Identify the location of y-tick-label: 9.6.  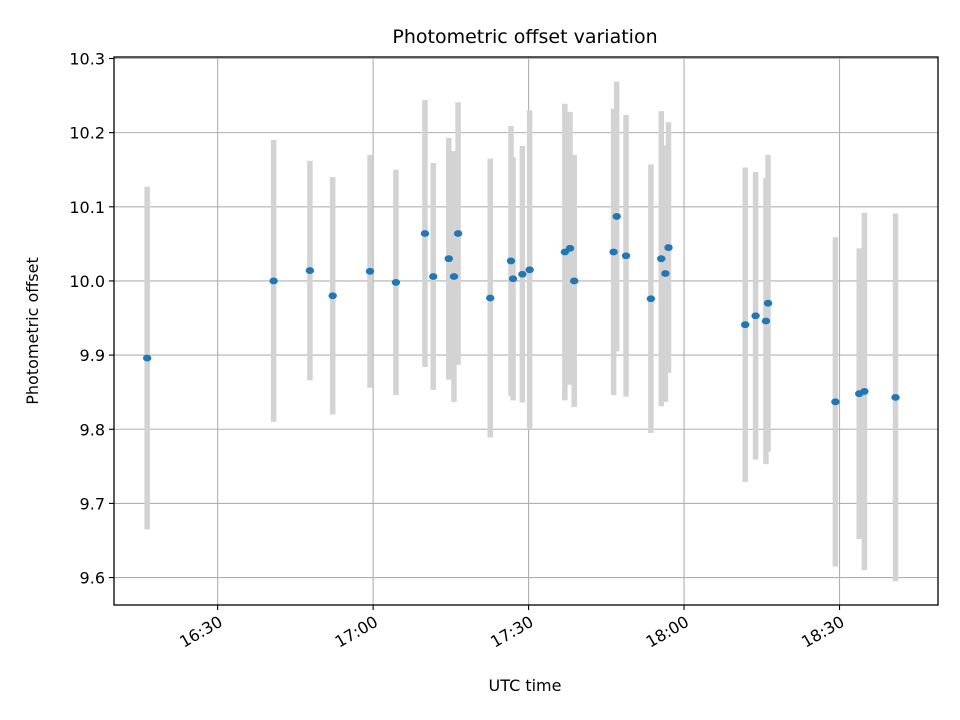
(92, 578).